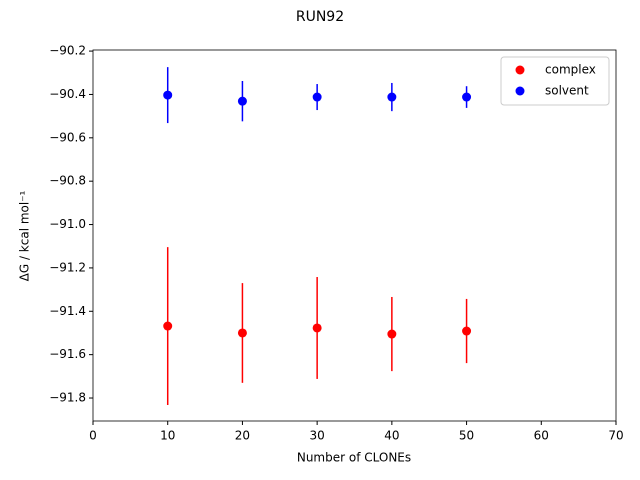 Image resolution: width=640 pixels, height=480 pixels. I want to click on x-tick-label: 20, so click(242, 436).